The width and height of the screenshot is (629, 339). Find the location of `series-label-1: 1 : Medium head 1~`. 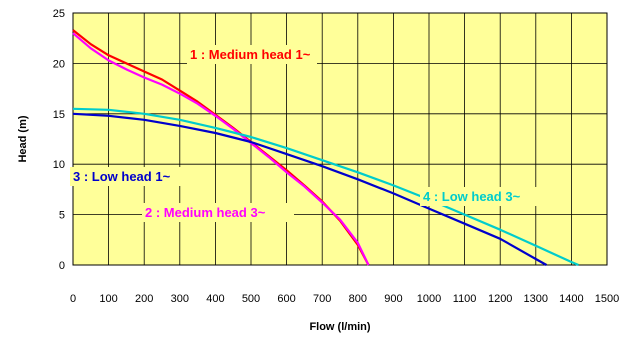

series-label-1: 1 : Medium head 1~ is located at coordinates (250, 54).